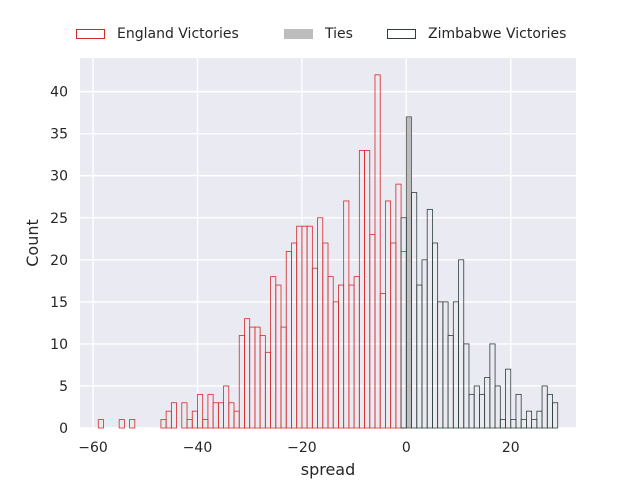  What do you see at coordinates (406, 448) in the screenshot?
I see `x-tick-label: 0` at bounding box center [406, 448].